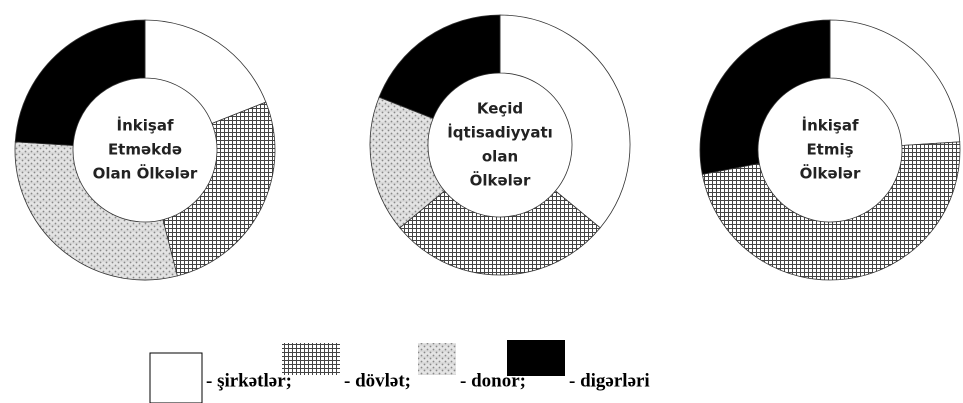 This screenshot has height=403, width=963. What do you see at coordinates (609, 380) in the screenshot?
I see `legend-label: - digərləri` at bounding box center [609, 380].